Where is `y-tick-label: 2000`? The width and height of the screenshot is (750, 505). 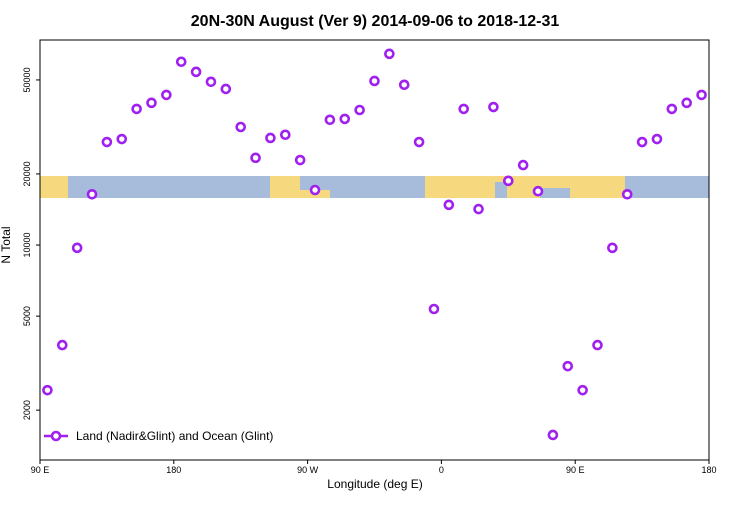
y-tick-label: 2000 is located at coordinates (27, 410).